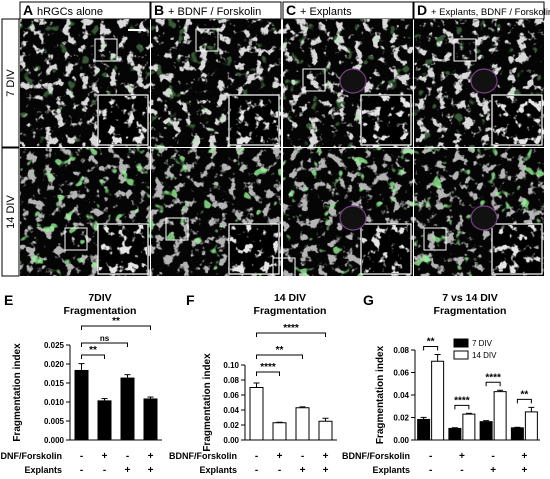 The height and width of the screenshot is (479, 550). What do you see at coordinates (54, 402) in the screenshot?
I see `y-tick-label: 0.010` at bounding box center [54, 402].